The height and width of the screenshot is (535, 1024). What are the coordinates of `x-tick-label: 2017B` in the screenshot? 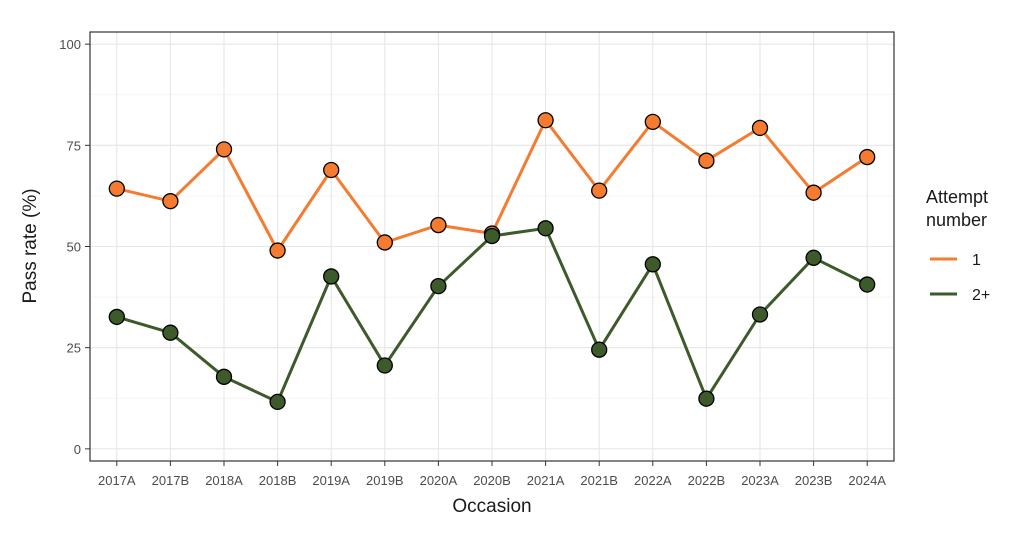 It's located at (171, 480).